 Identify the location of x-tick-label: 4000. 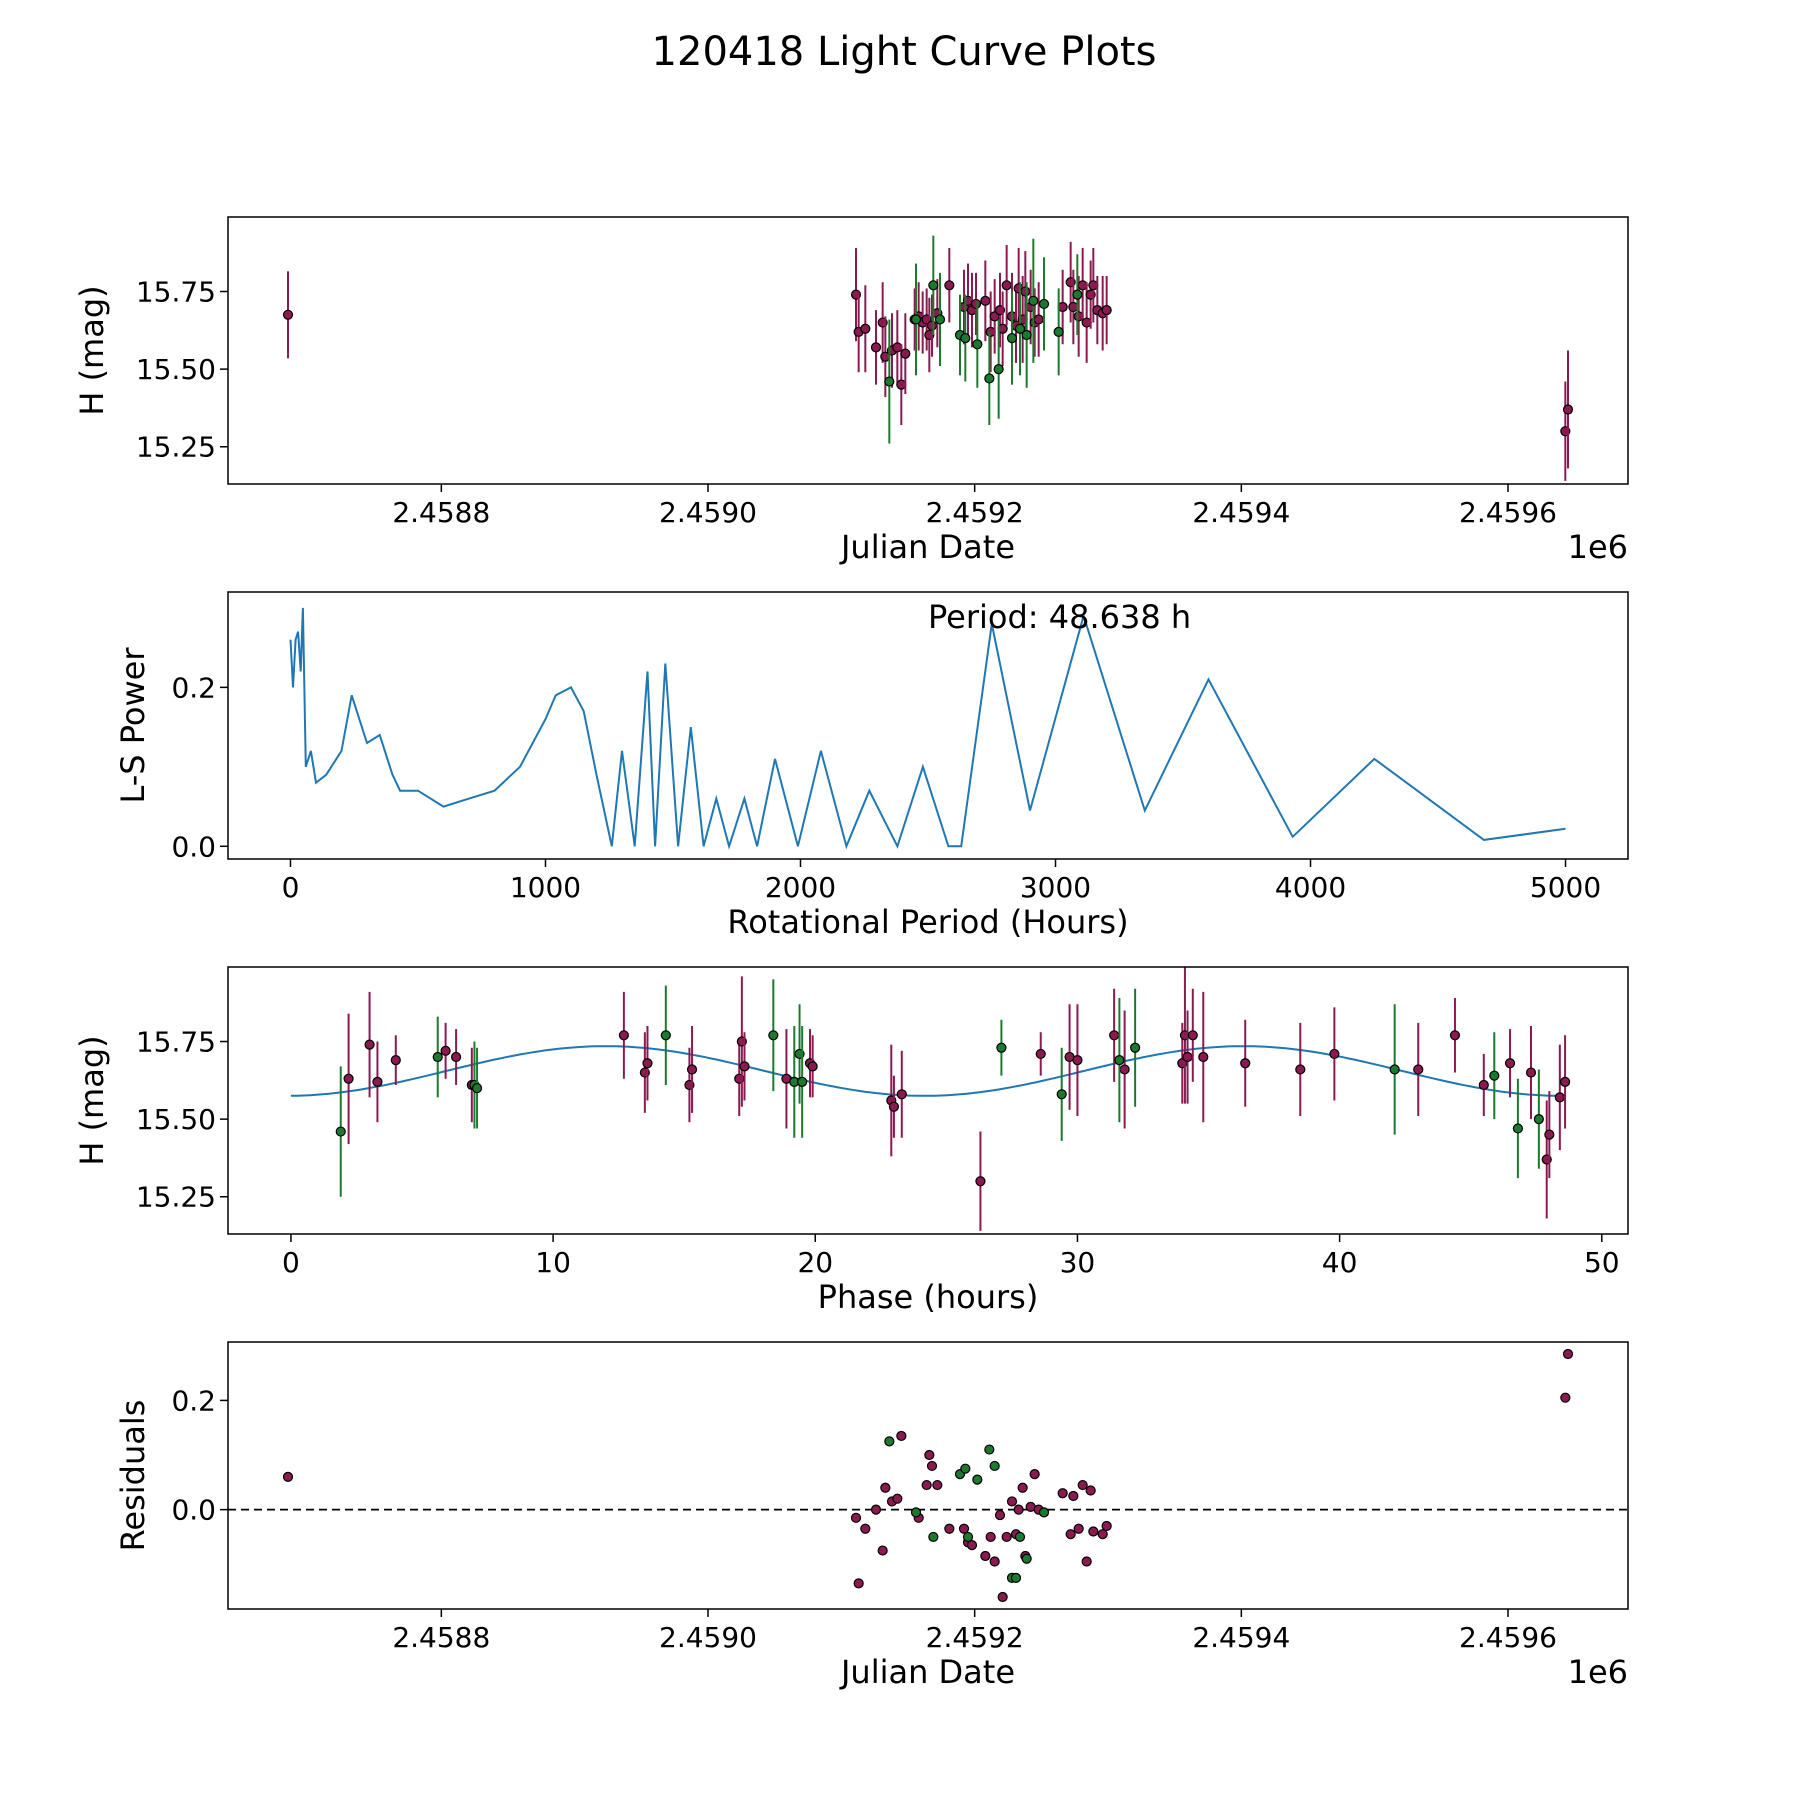
(1310, 887).